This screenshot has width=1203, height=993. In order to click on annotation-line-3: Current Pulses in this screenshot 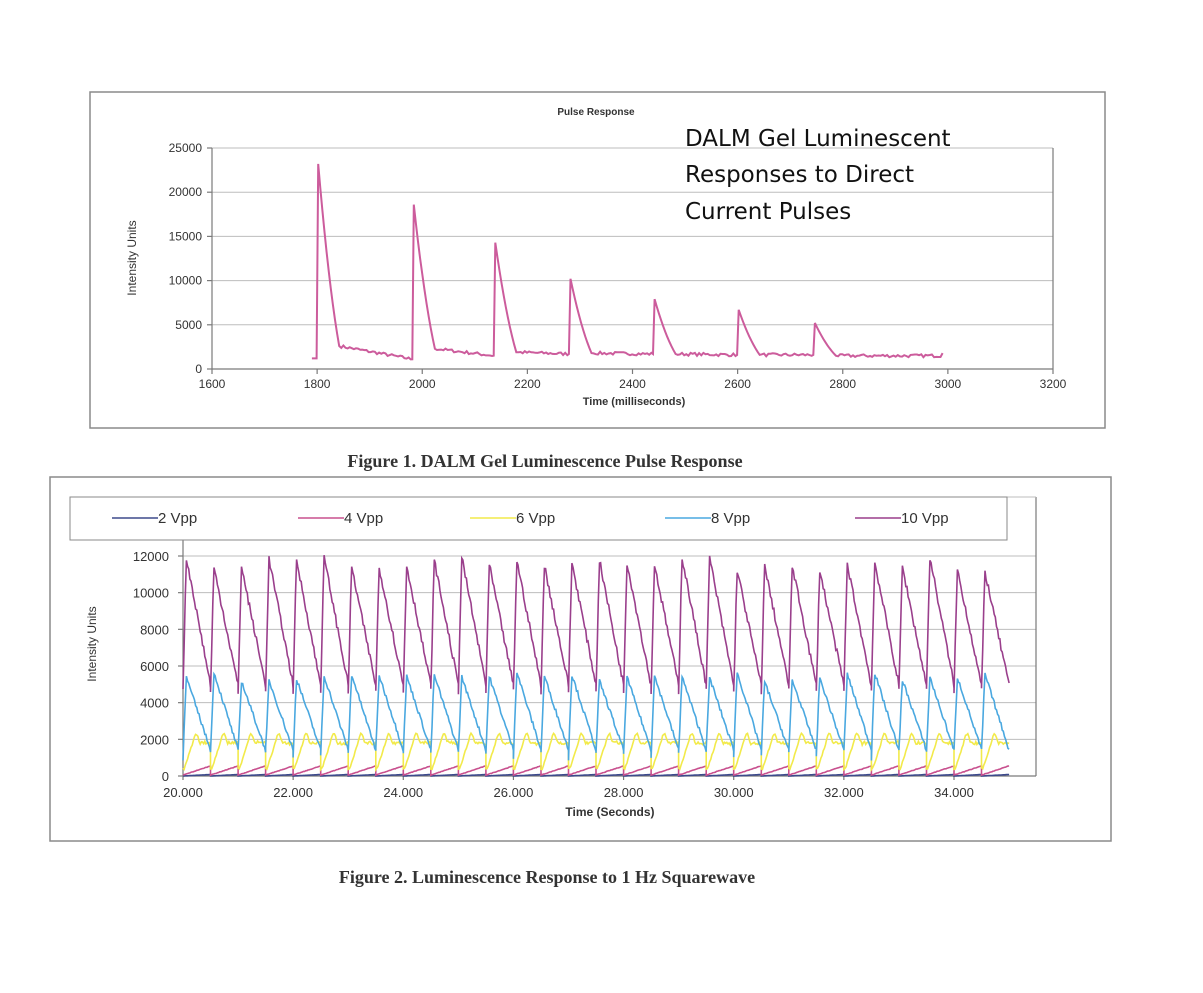, I will do `click(768, 212)`.